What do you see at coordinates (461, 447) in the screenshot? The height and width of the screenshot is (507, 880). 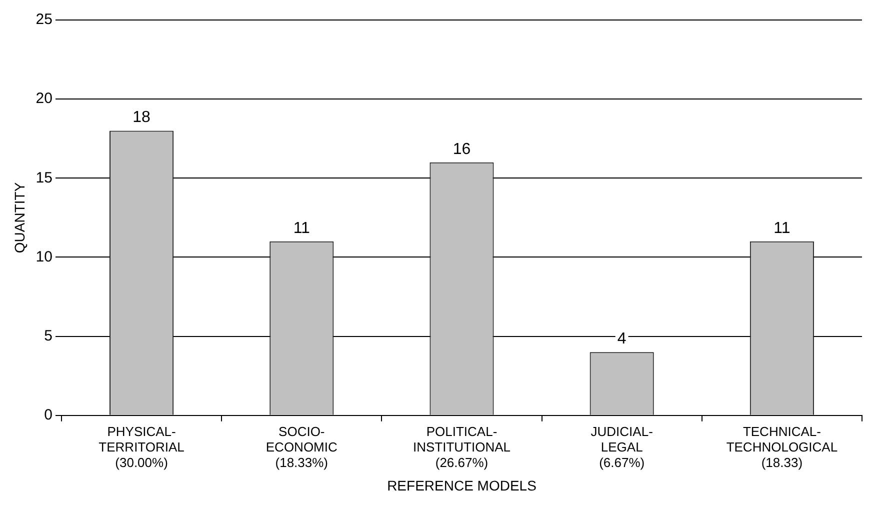 I see `x-tick-label: POLITICAL- INSTITUTIONAL (26.67%)` at bounding box center [461, 447].